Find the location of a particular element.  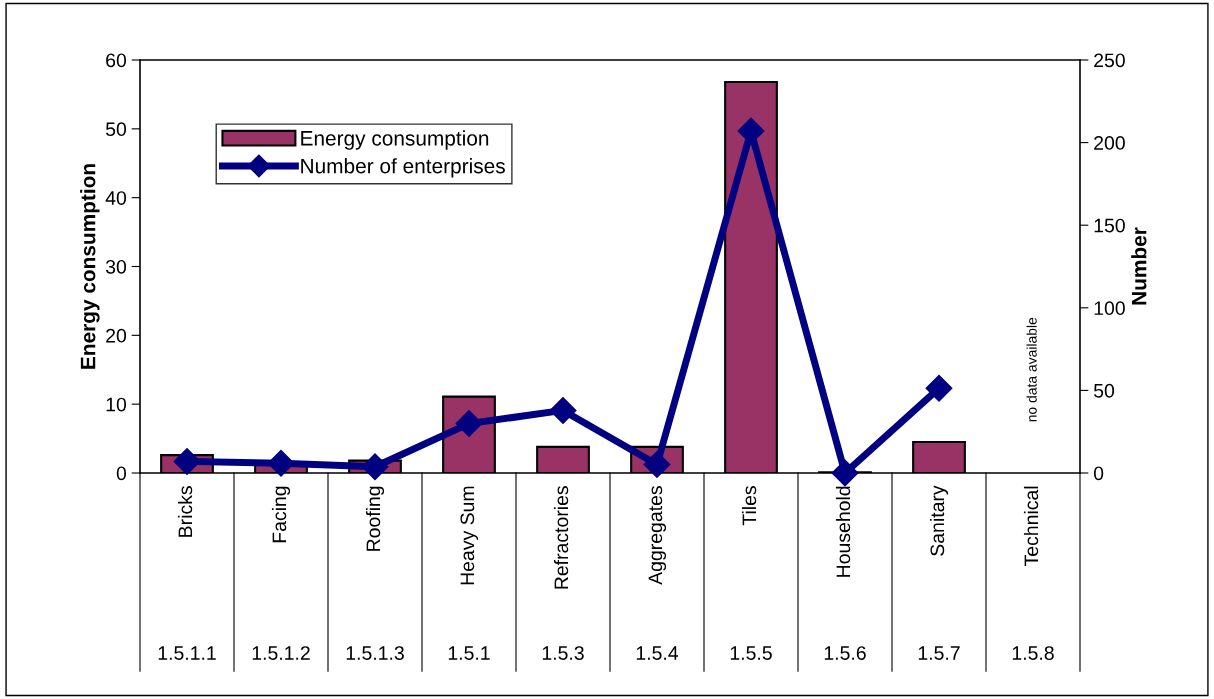

y2-tick-label: 50 is located at coordinates (1104, 390).